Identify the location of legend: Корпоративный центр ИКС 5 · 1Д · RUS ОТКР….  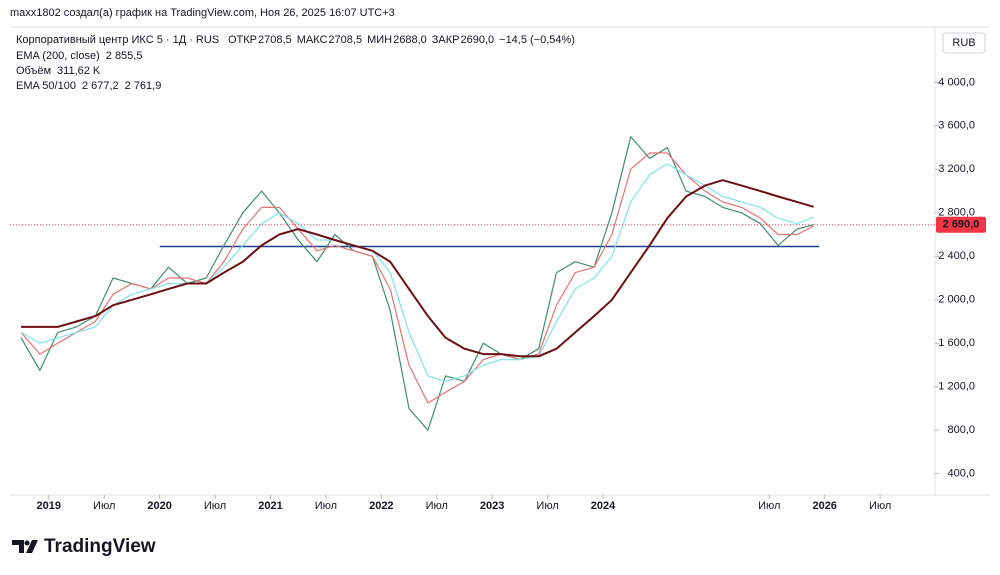
(295, 63).